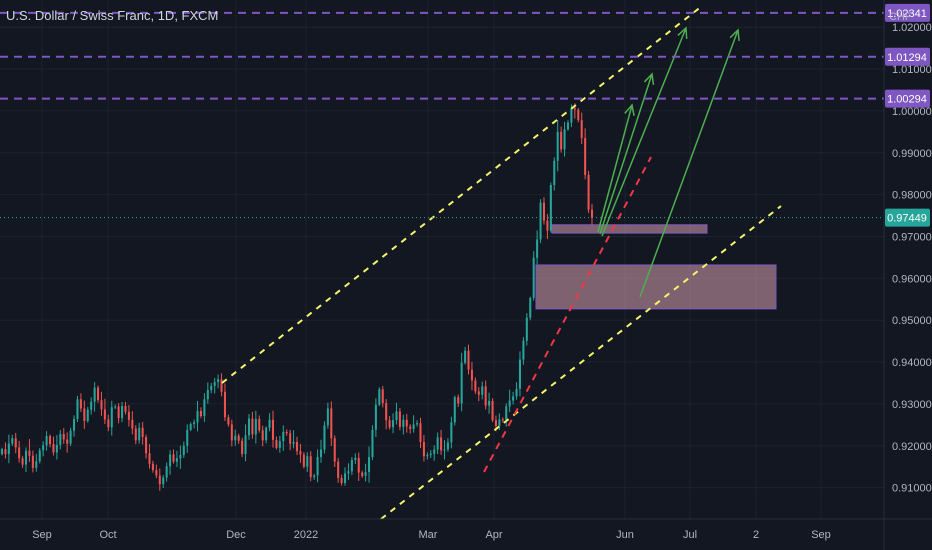  I want to click on price-label-text: 1.00294, so click(907, 100).